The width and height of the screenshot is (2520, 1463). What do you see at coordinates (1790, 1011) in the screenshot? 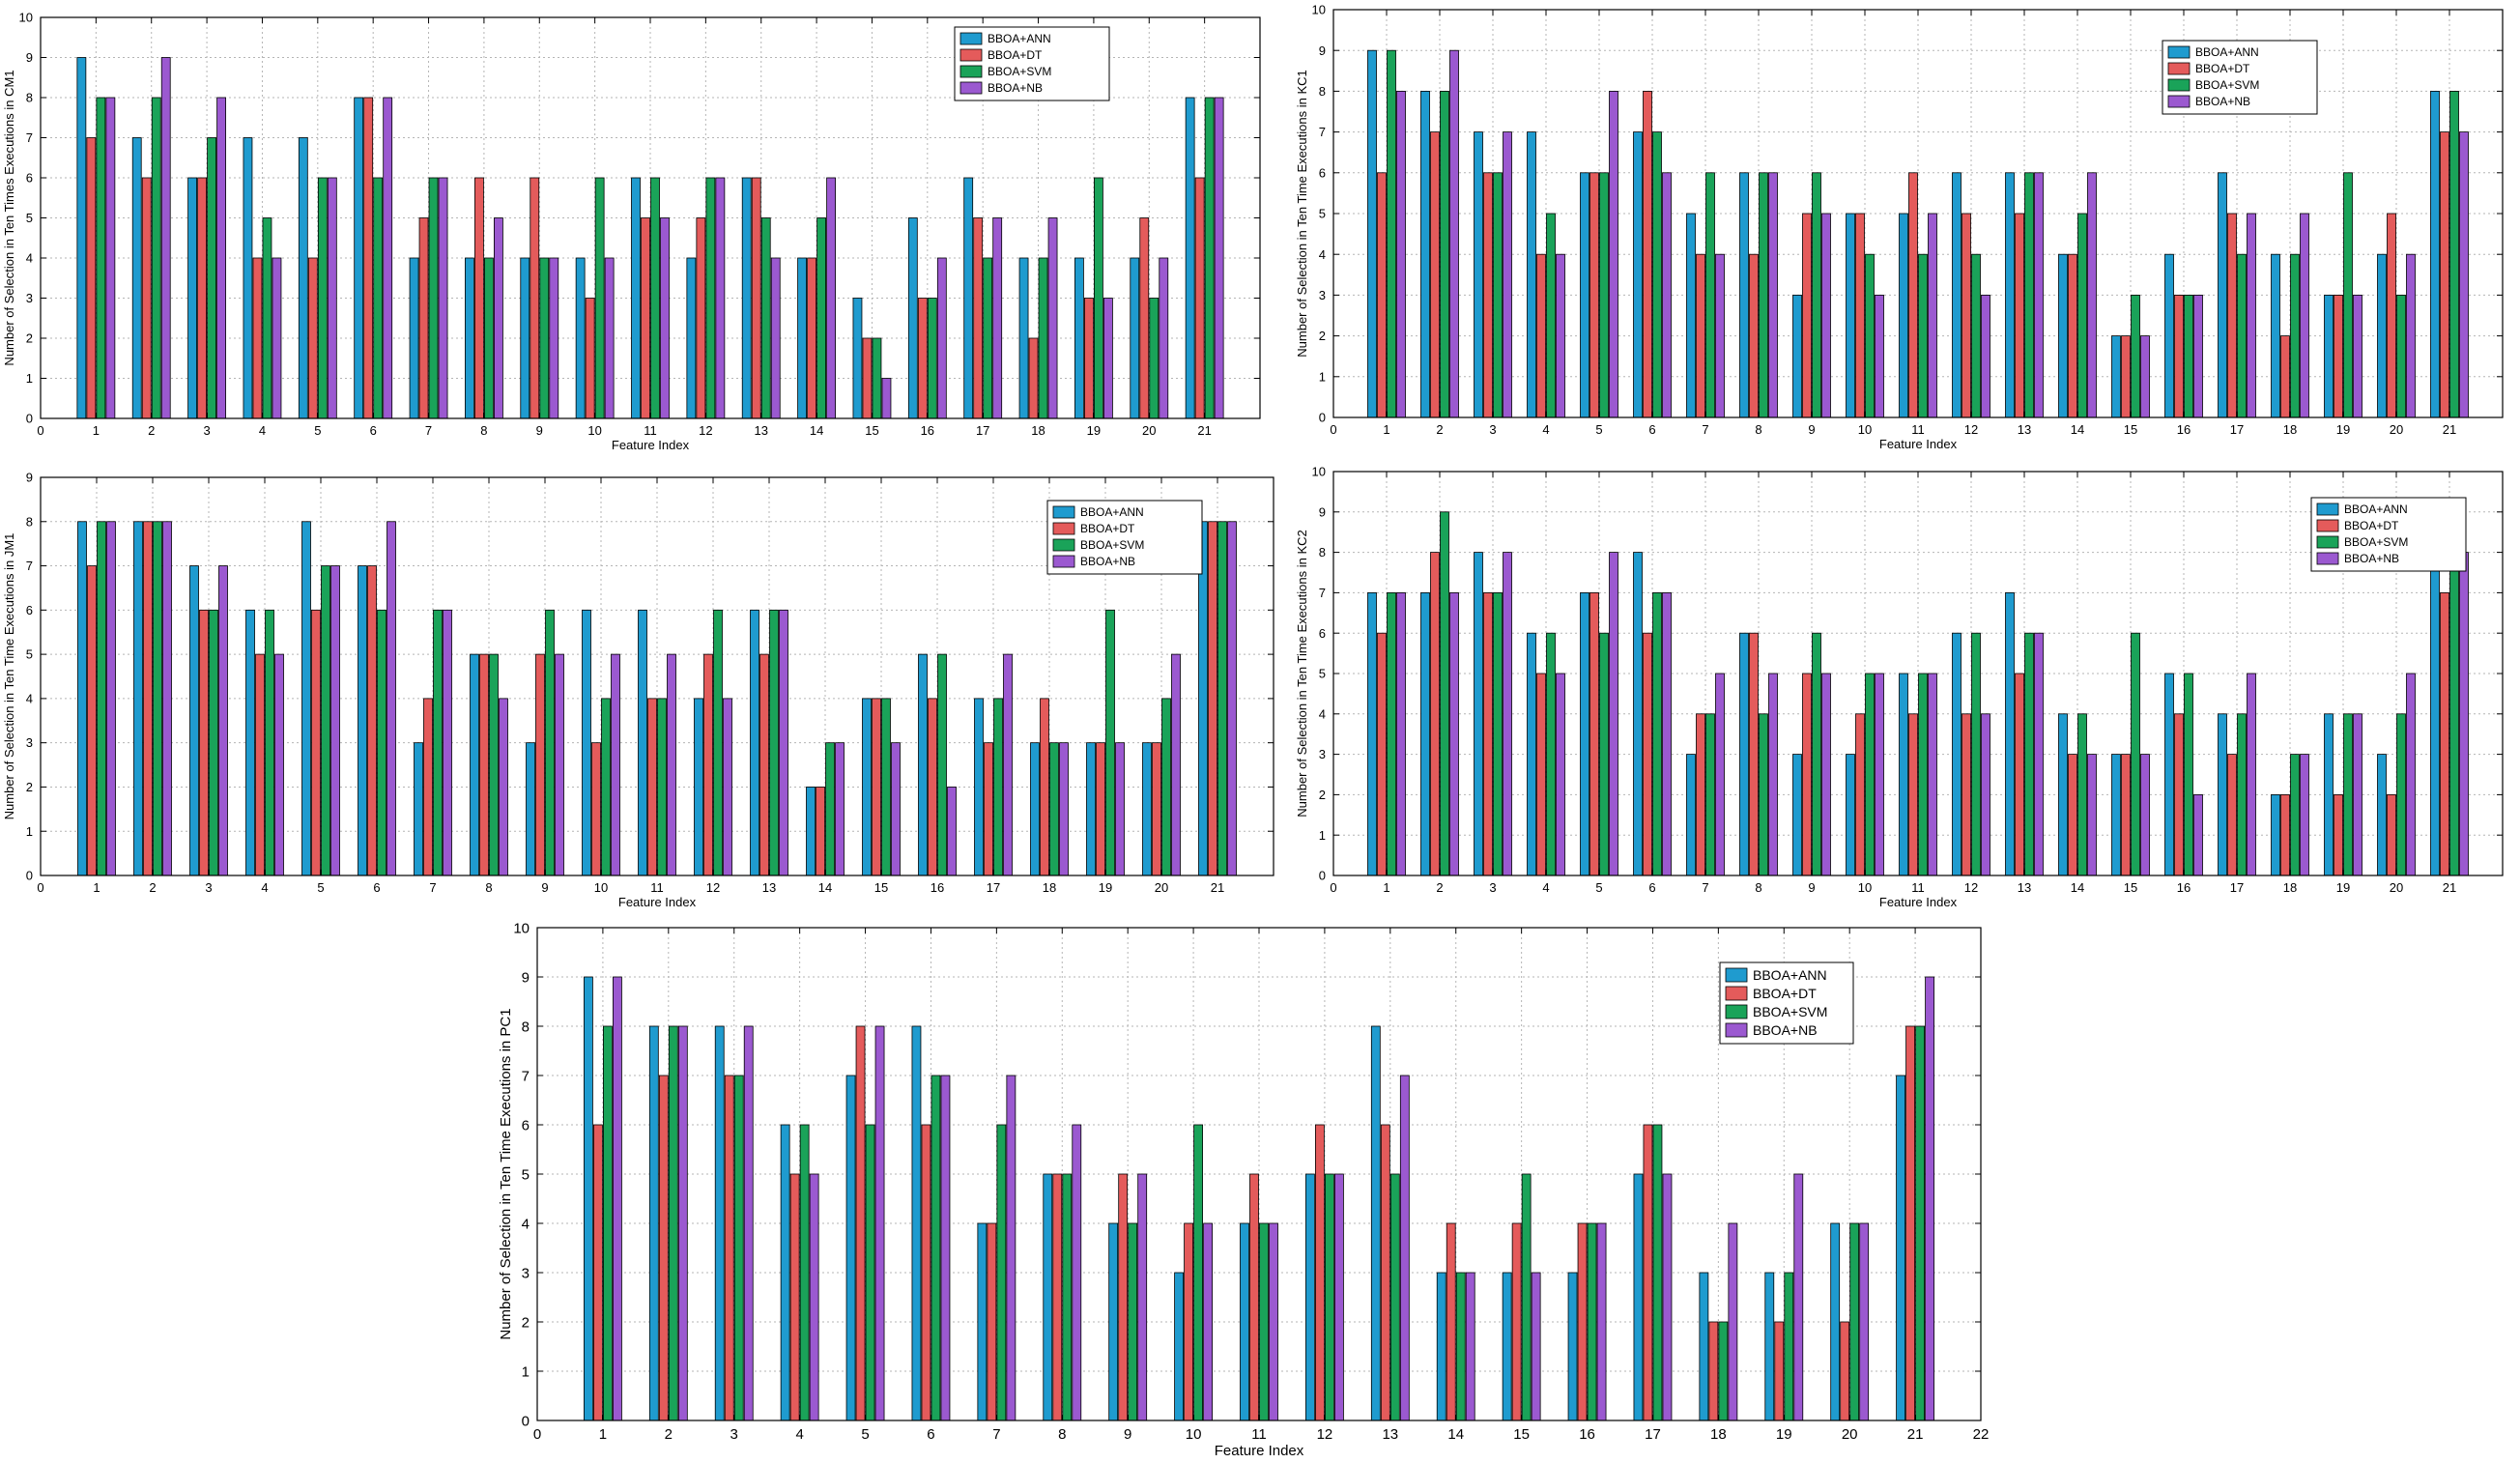
I see `legend-entry: BBOA+SVM` at bounding box center [1790, 1011].